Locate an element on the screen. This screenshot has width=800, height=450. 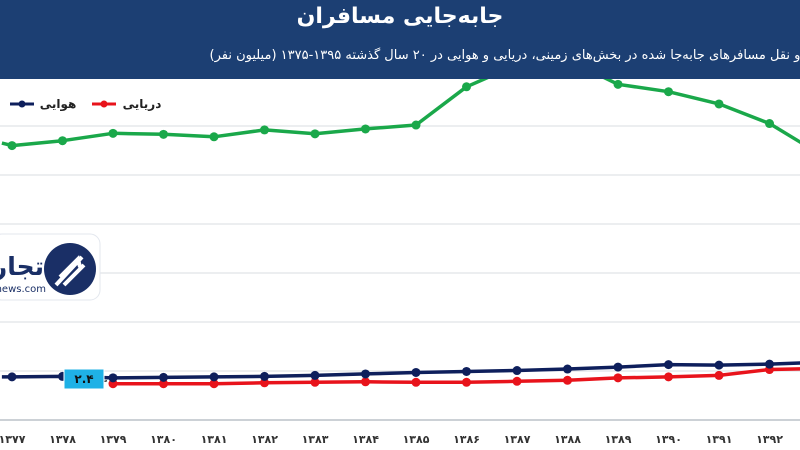
x-tick-label: ۱۳۸۴ is located at coordinates (365, 439).